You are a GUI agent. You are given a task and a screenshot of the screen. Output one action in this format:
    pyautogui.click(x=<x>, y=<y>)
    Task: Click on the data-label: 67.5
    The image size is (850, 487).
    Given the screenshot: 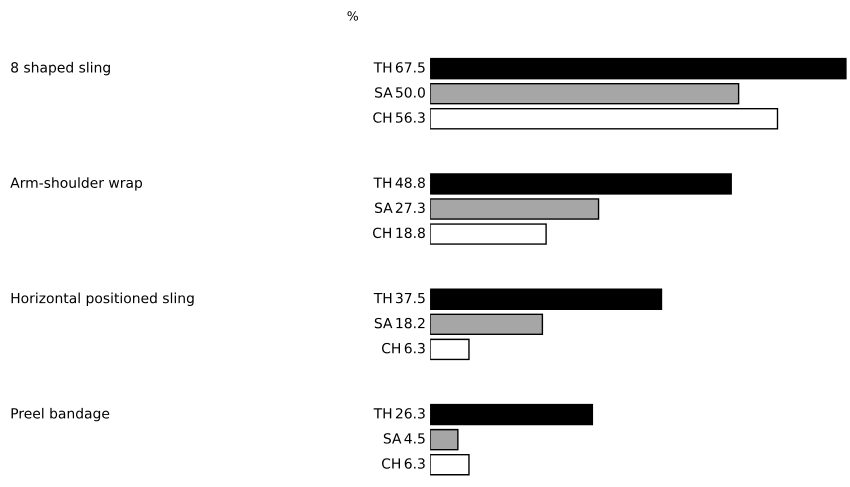 What is the action you would take?
    pyautogui.click(x=410, y=67)
    